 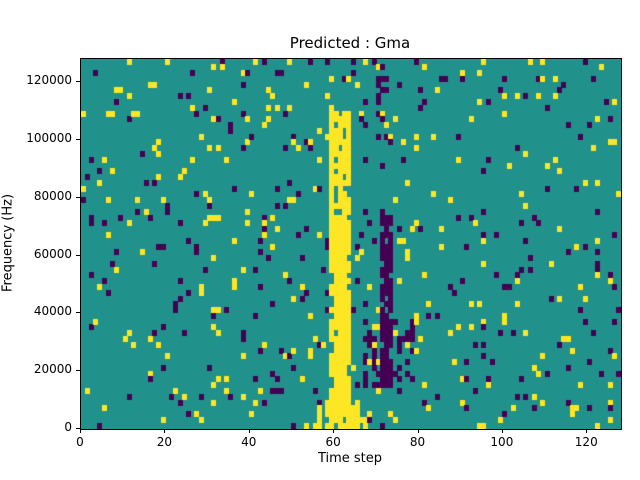 I want to click on plot-title: Predicted : Gma, so click(x=350, y=43).